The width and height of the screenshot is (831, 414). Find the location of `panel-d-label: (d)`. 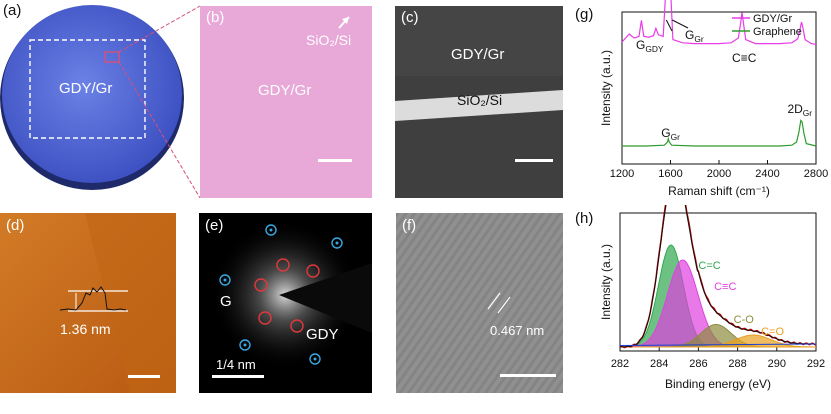

panel-d-label: (d) is located at coordinates (15, 225).